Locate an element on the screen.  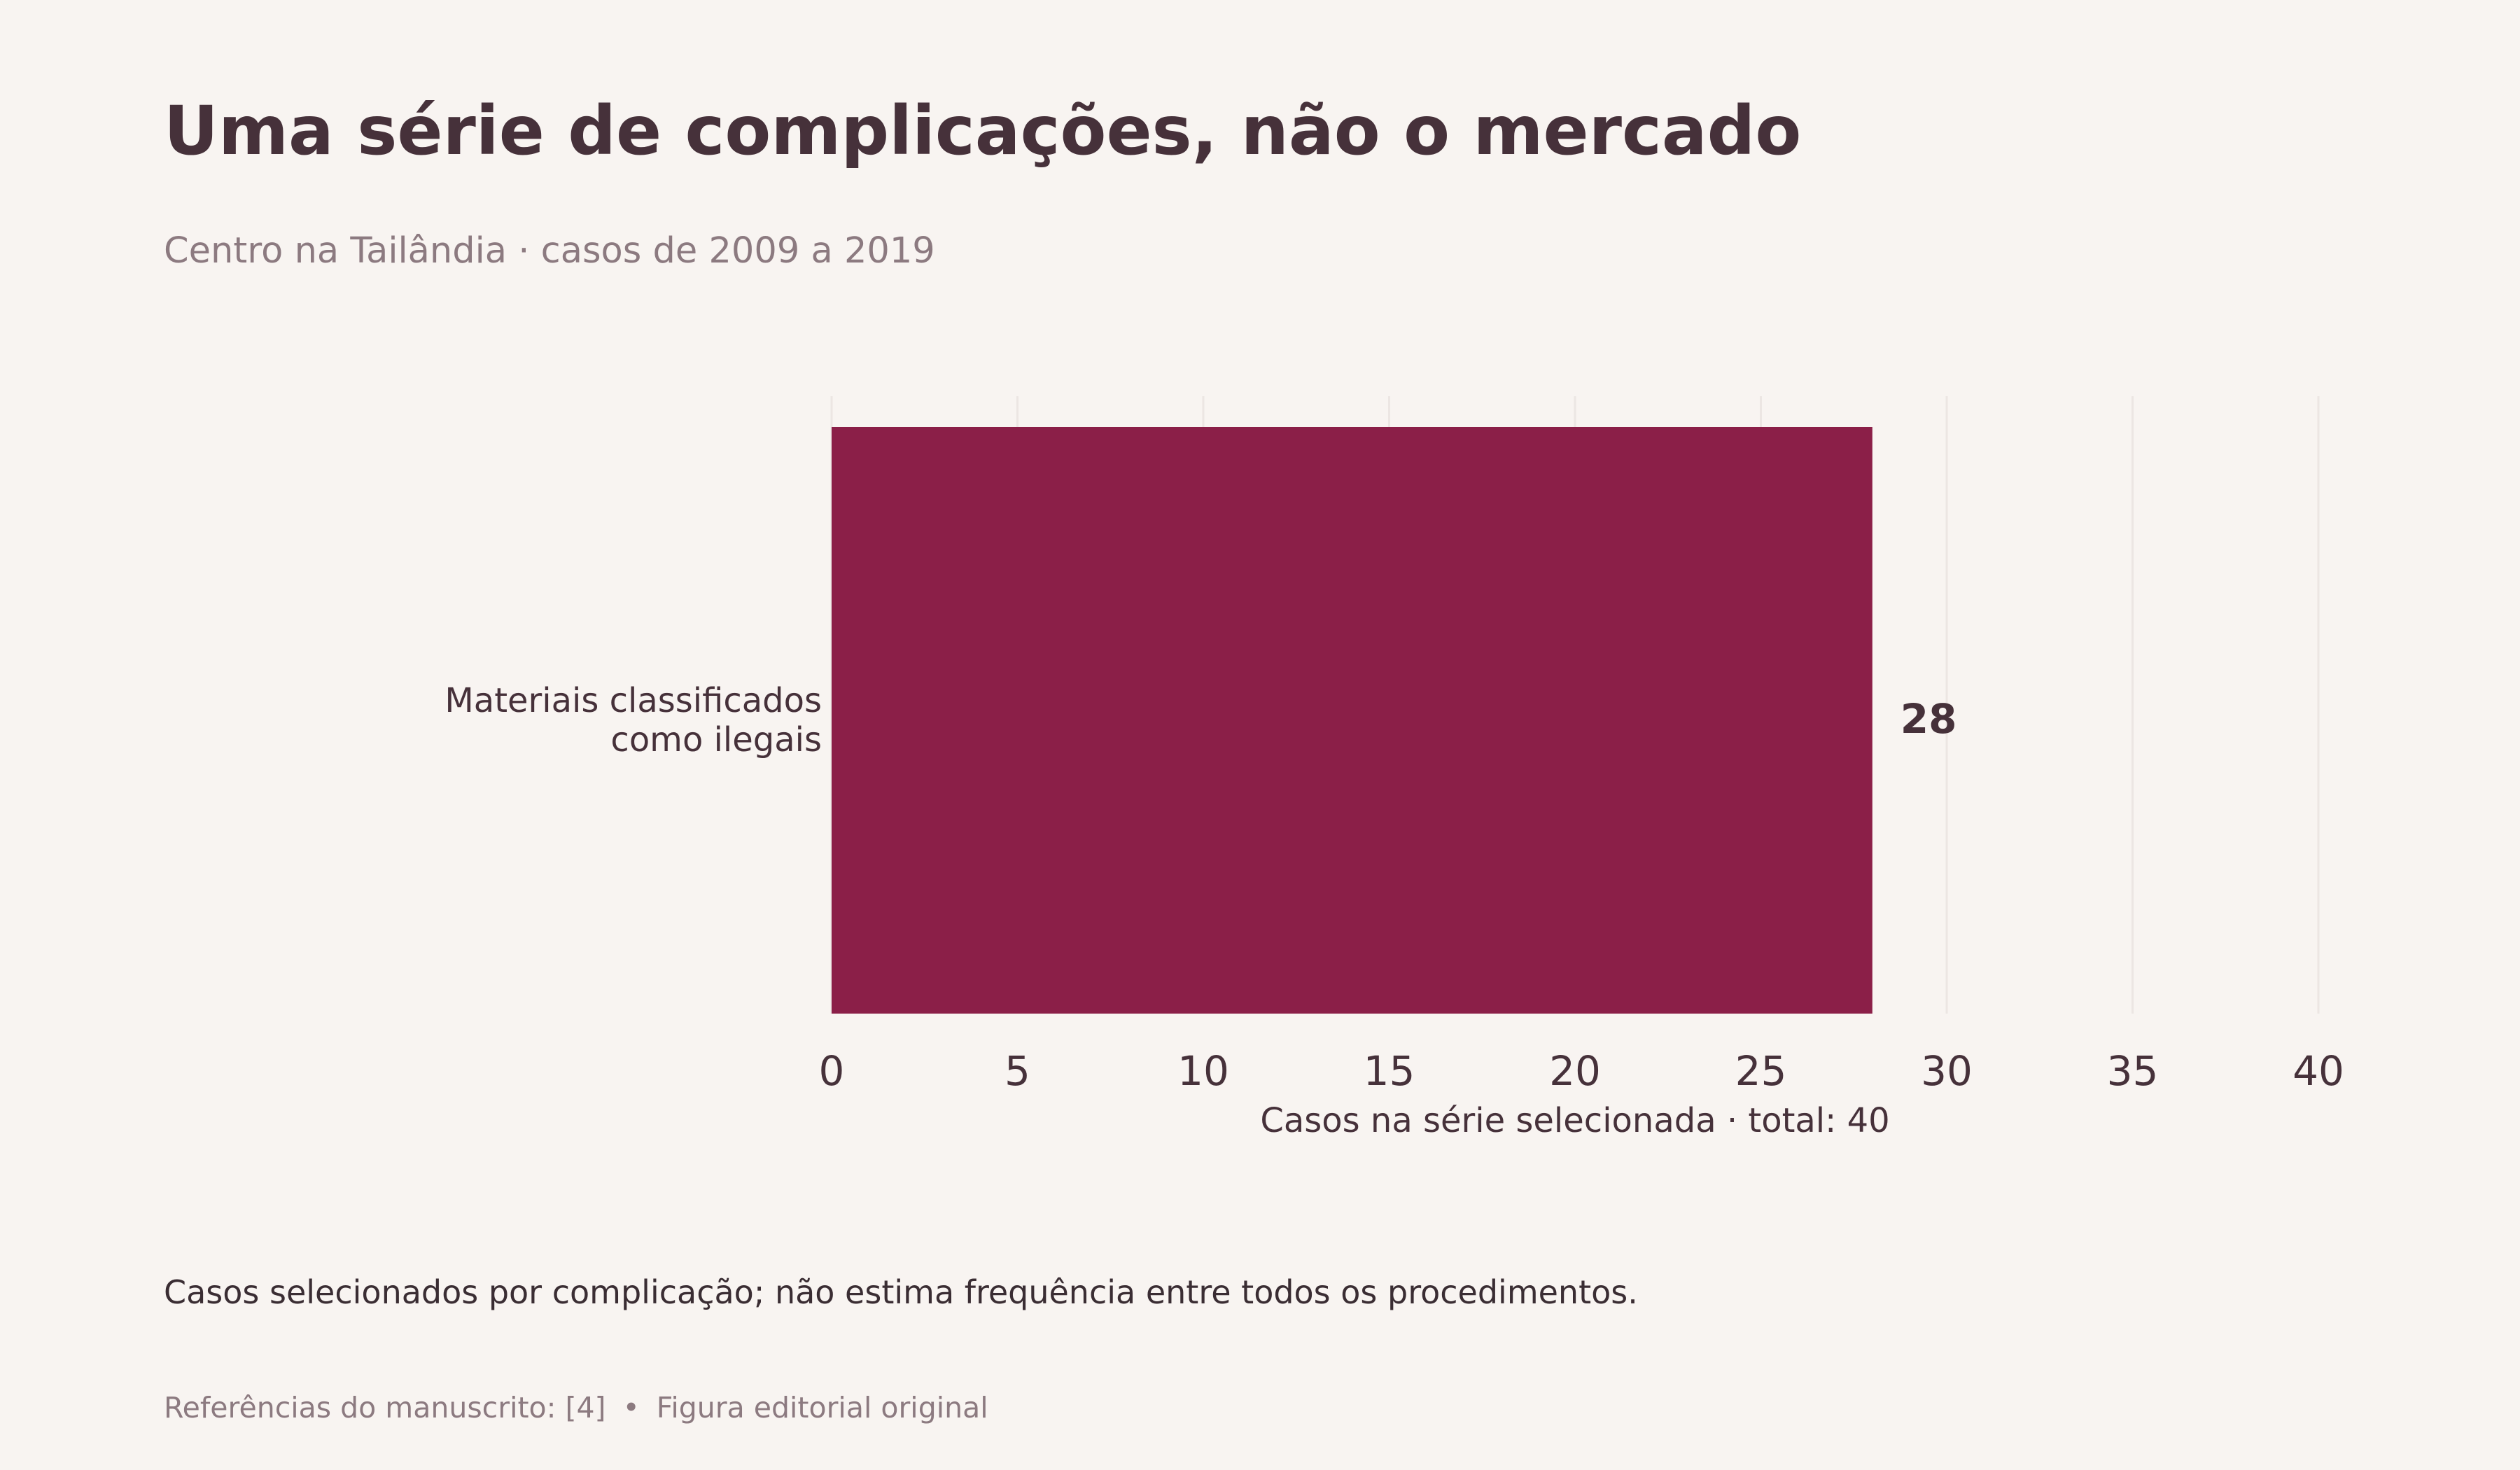
x-tick-label: 10 is located at coordinates (1203, 1071).